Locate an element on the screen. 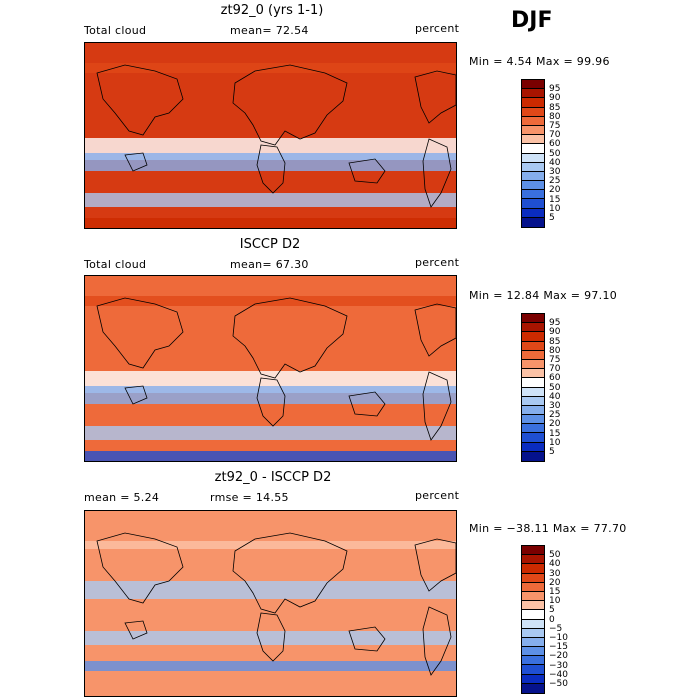 This screenshot has height=700, width=700. season-label: DJF is located at coordinates (532, 20).